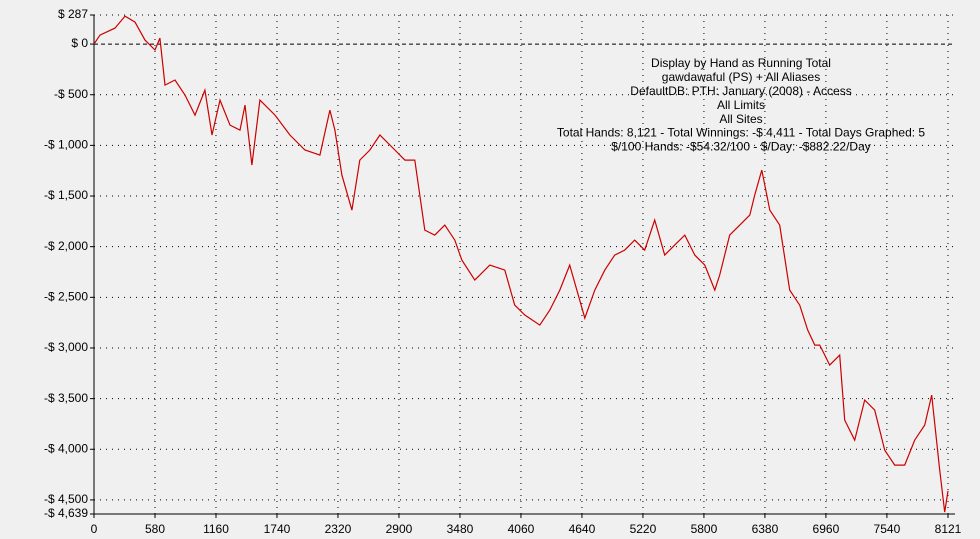 The width and height of the screenshot is (980, 539). Describe the element at coordinates (741, 77) in the screenshot. I see `annotation: gawdawaful (PS) + All Aliases` at that location.